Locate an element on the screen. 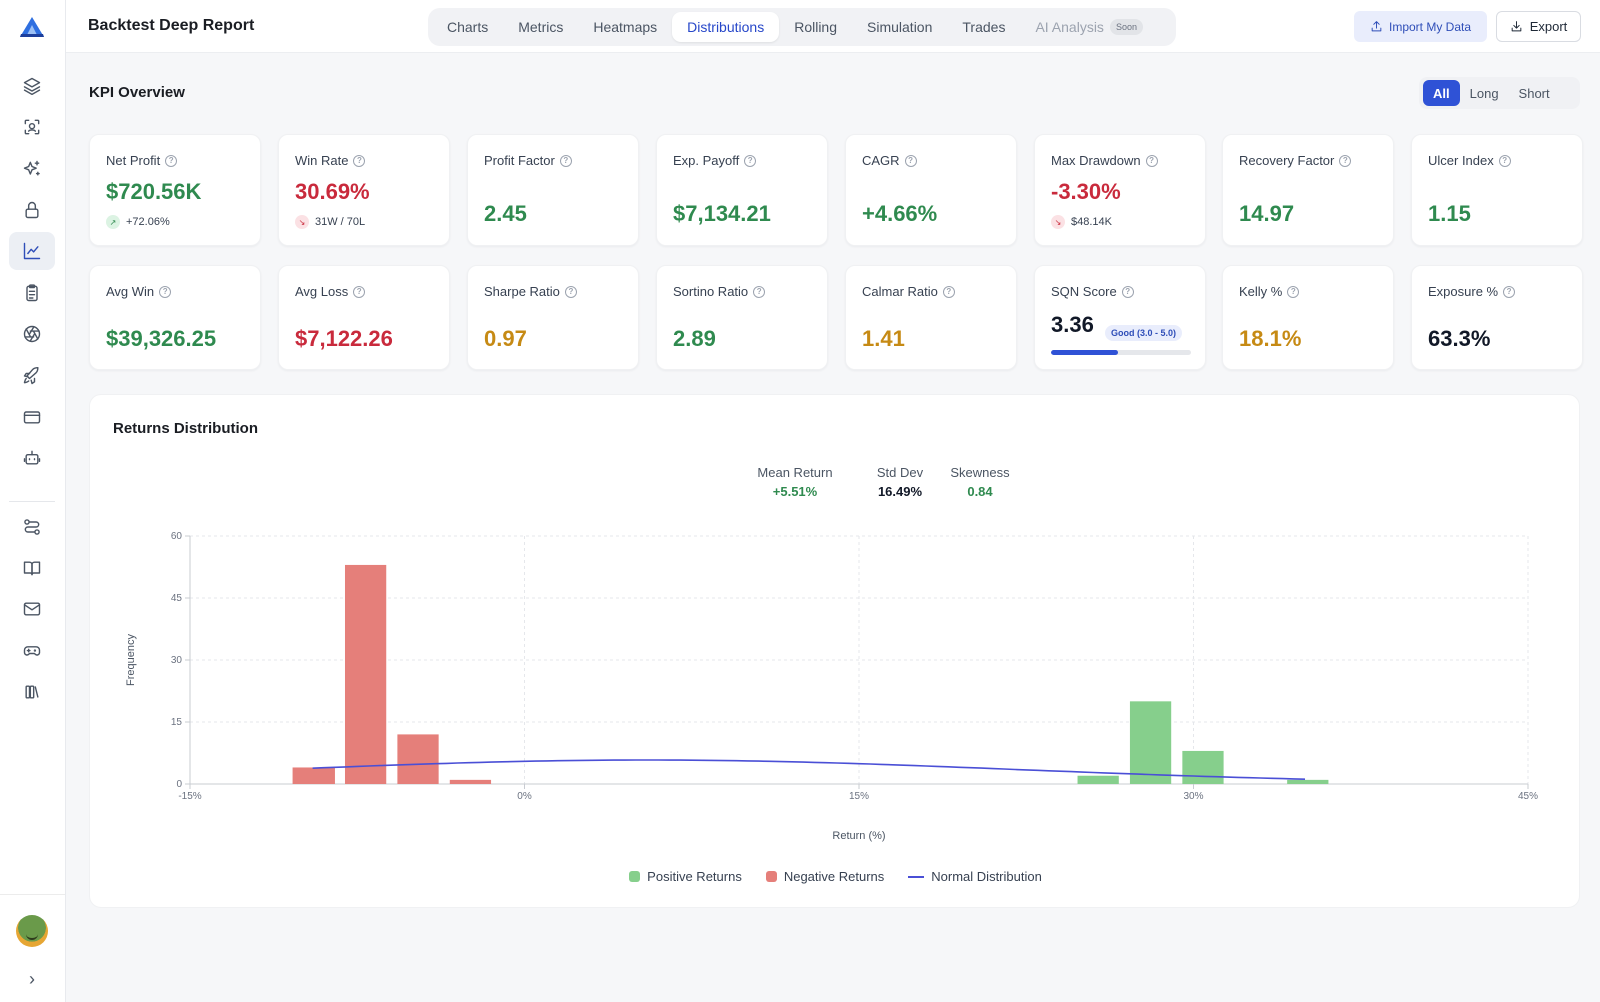 The image size is (1600, 1002). kpi-subtext: ↘ 31W / 70L is located at coordinates (330, 222).